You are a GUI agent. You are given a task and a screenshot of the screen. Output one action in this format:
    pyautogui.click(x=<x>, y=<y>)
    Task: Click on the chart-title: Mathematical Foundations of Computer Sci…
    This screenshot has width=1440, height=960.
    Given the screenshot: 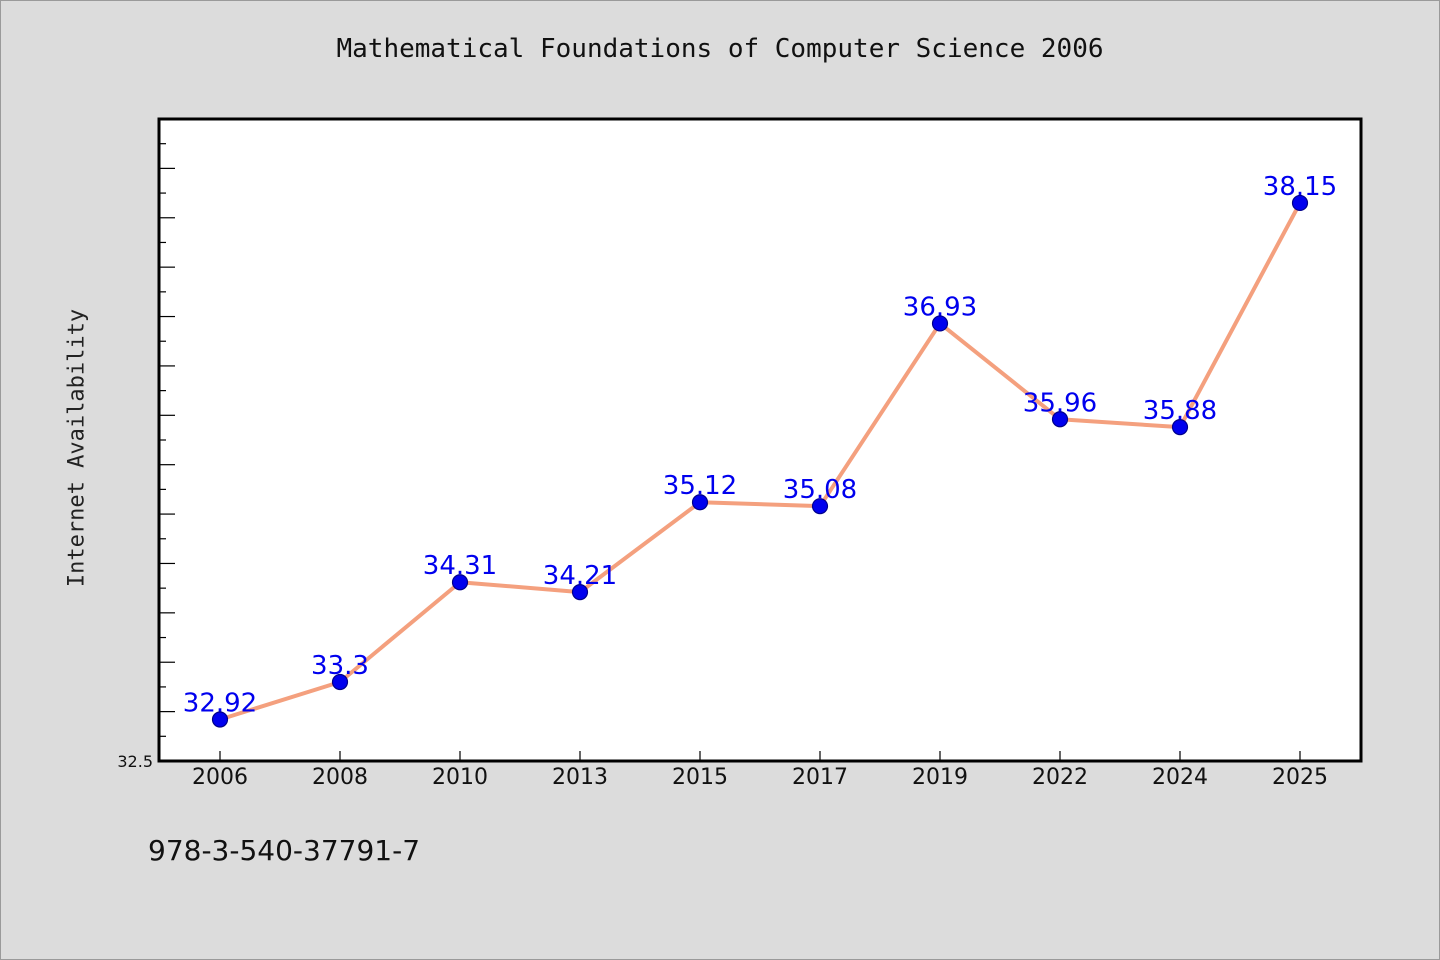 What is the action you would take?
    pyautogui.click(x=720, y=49)
    